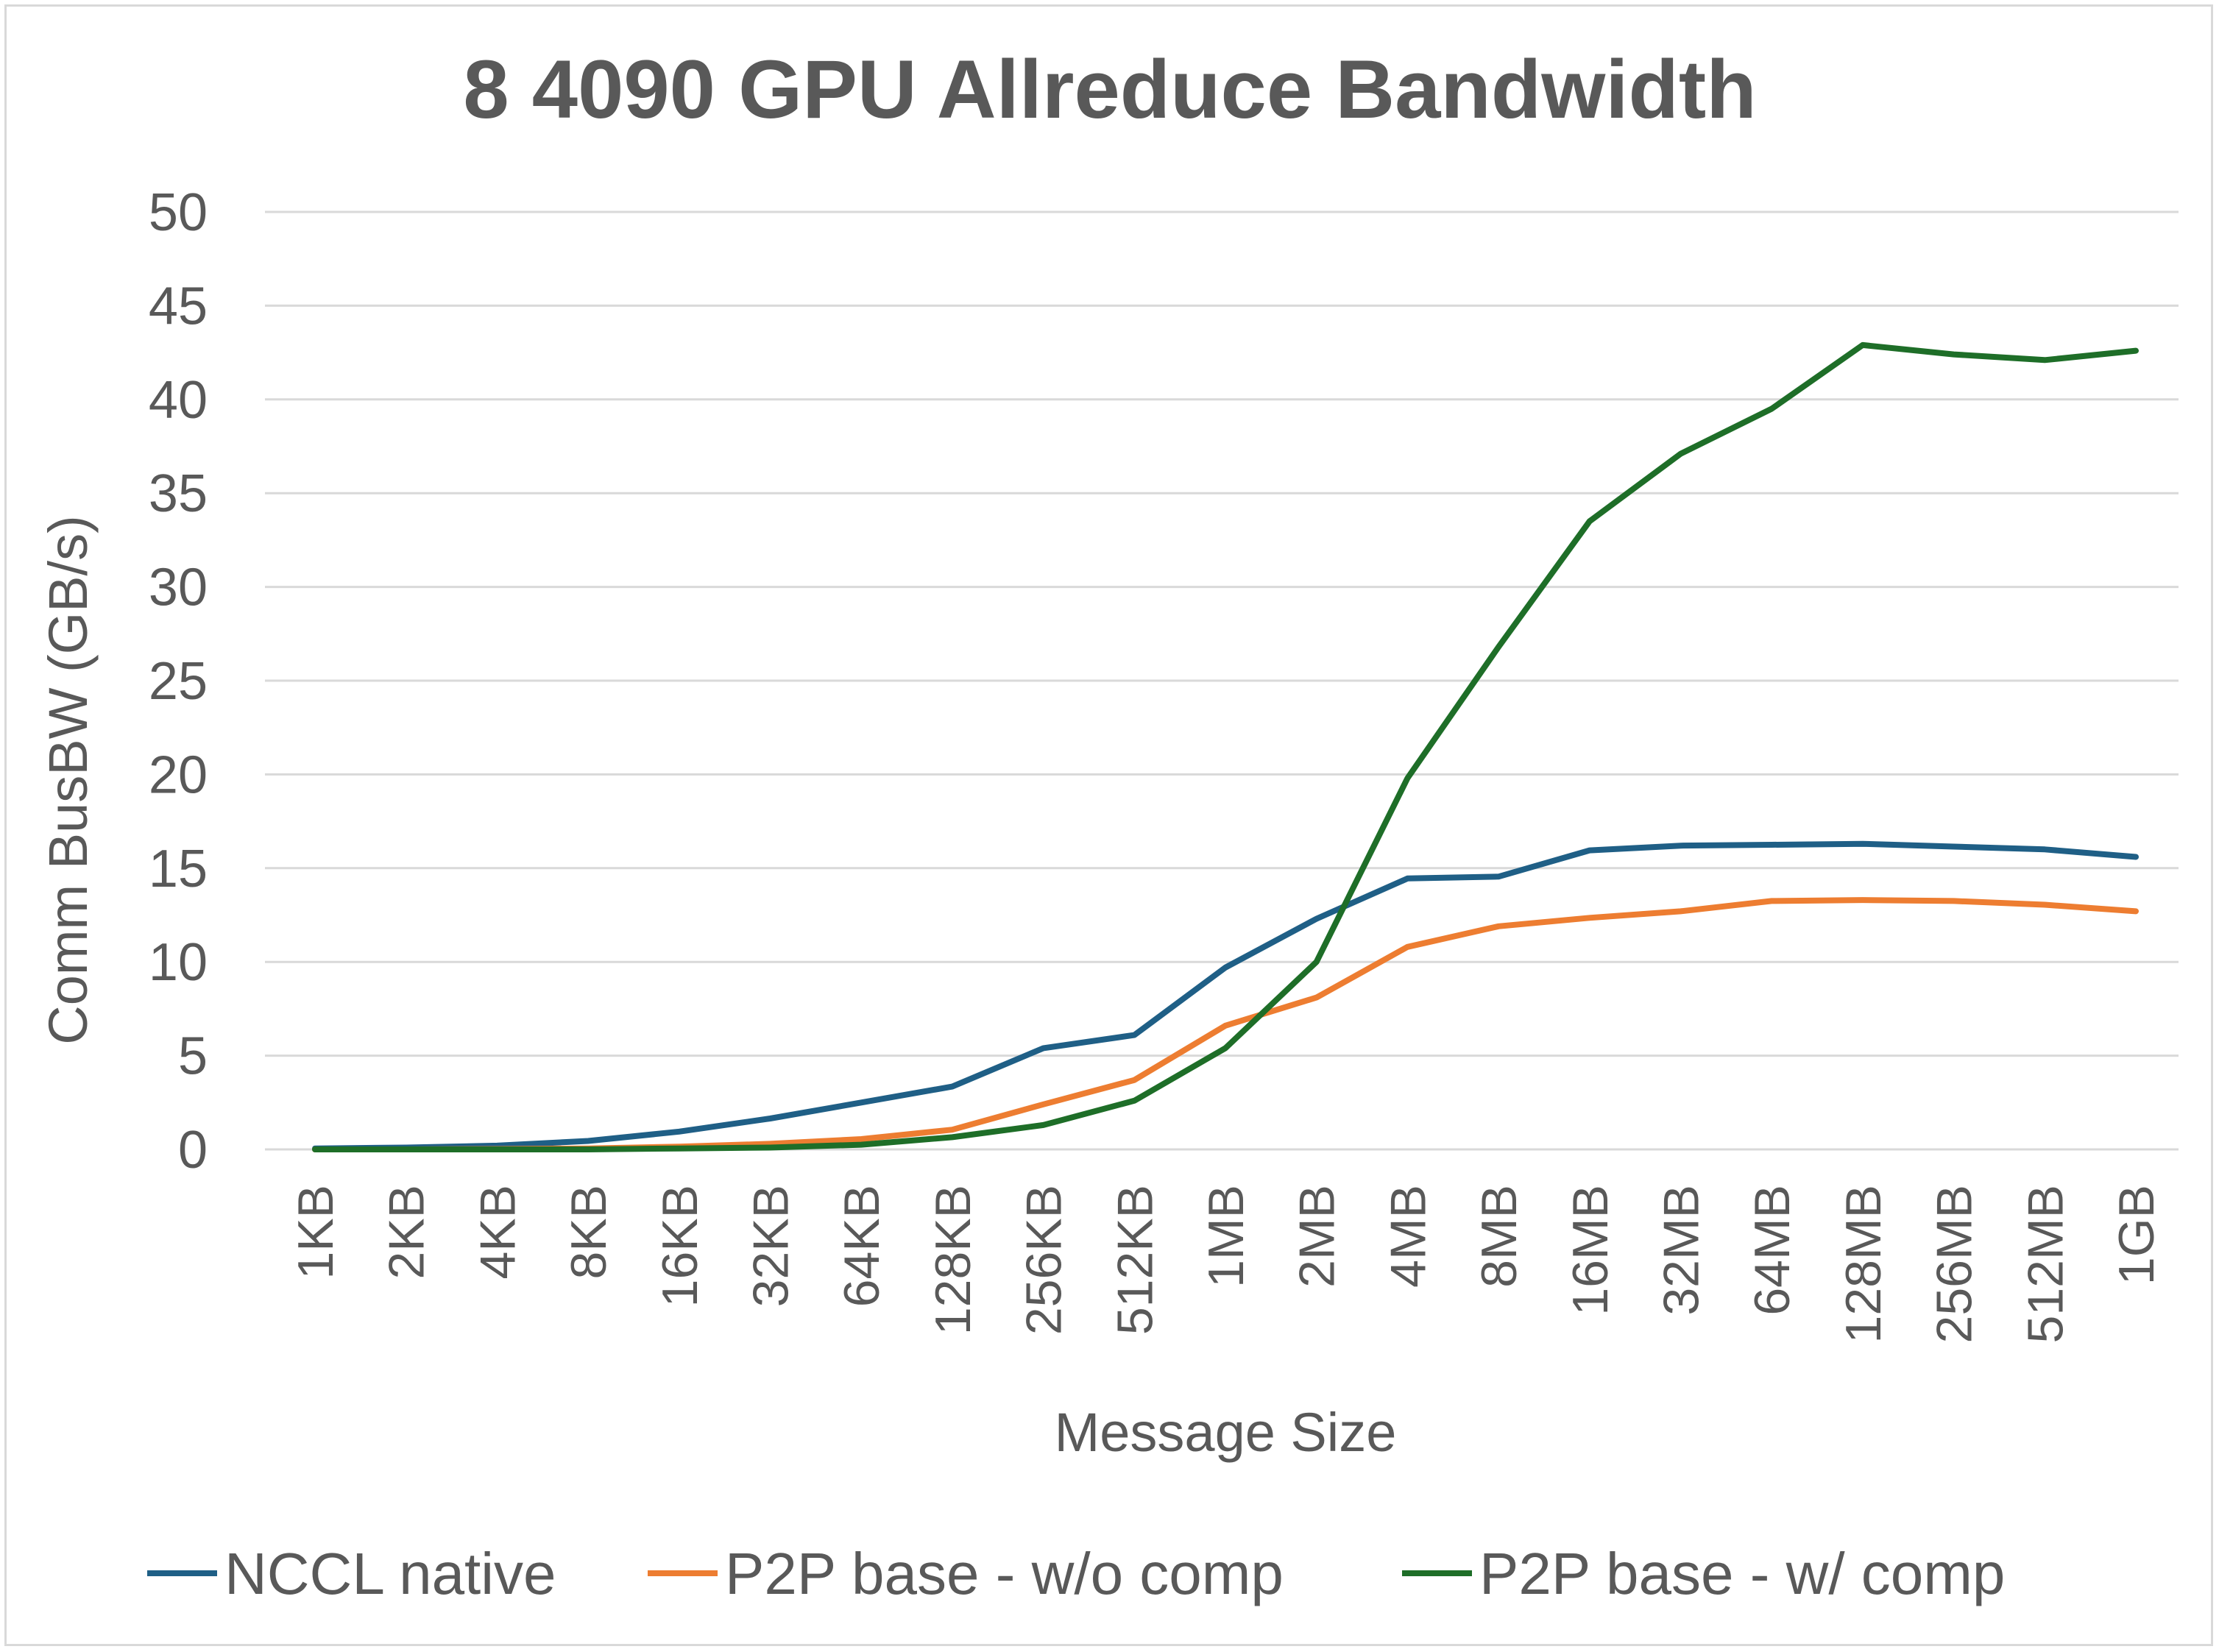 This screenshot has height=1652, width=2219. Describe the element at coordinates (178, 306) in the screenshot. I see `y-tick-label: 45` at that location.